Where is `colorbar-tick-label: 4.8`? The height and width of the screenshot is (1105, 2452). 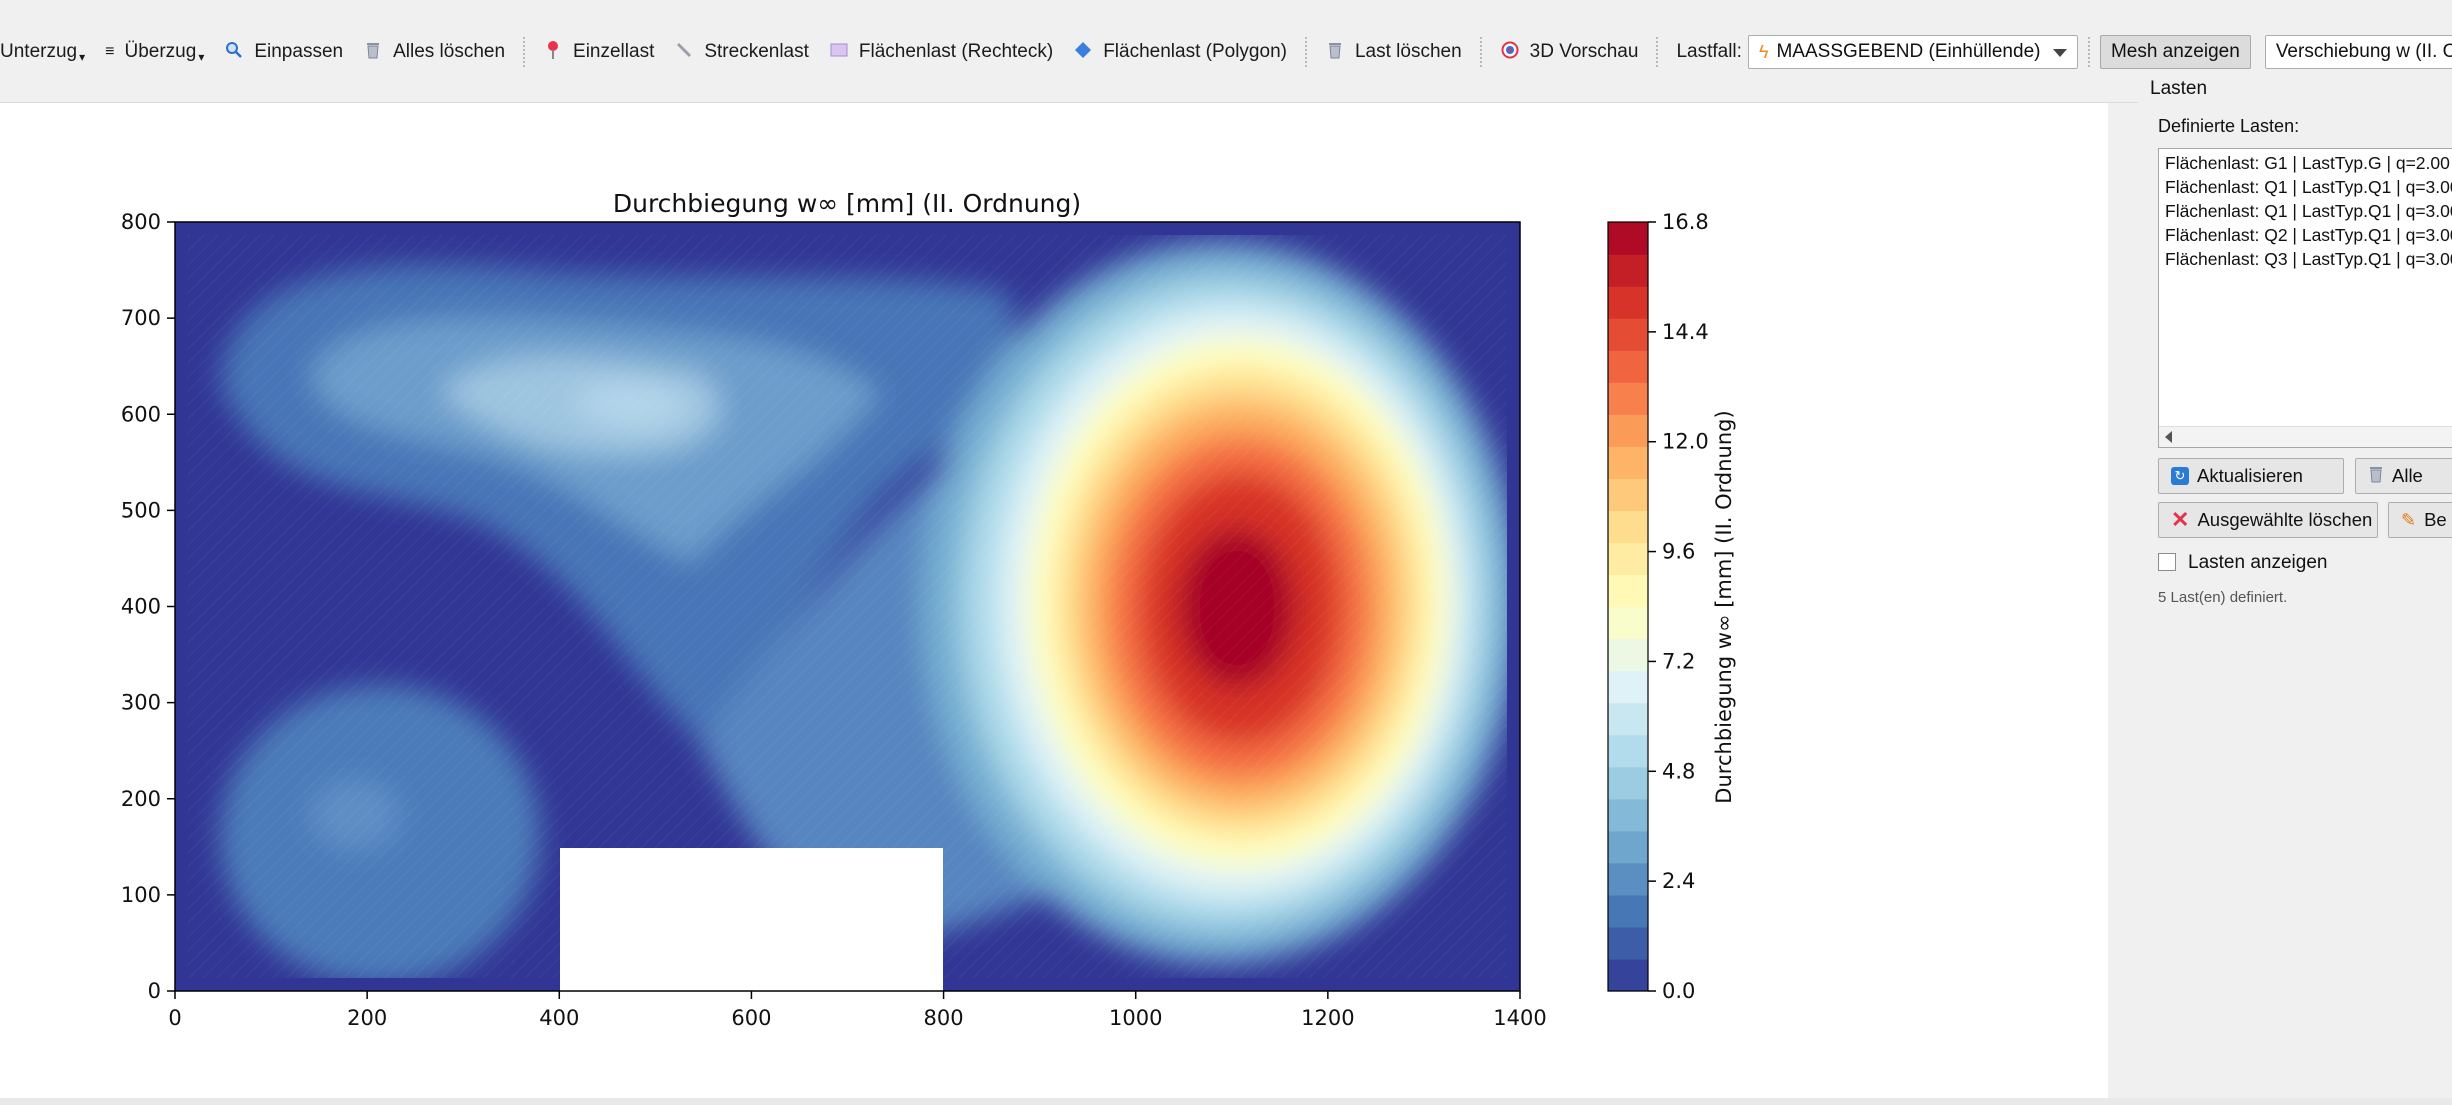 colorbar-tick-label: 4.8 is located at coordinates (1678, 771).